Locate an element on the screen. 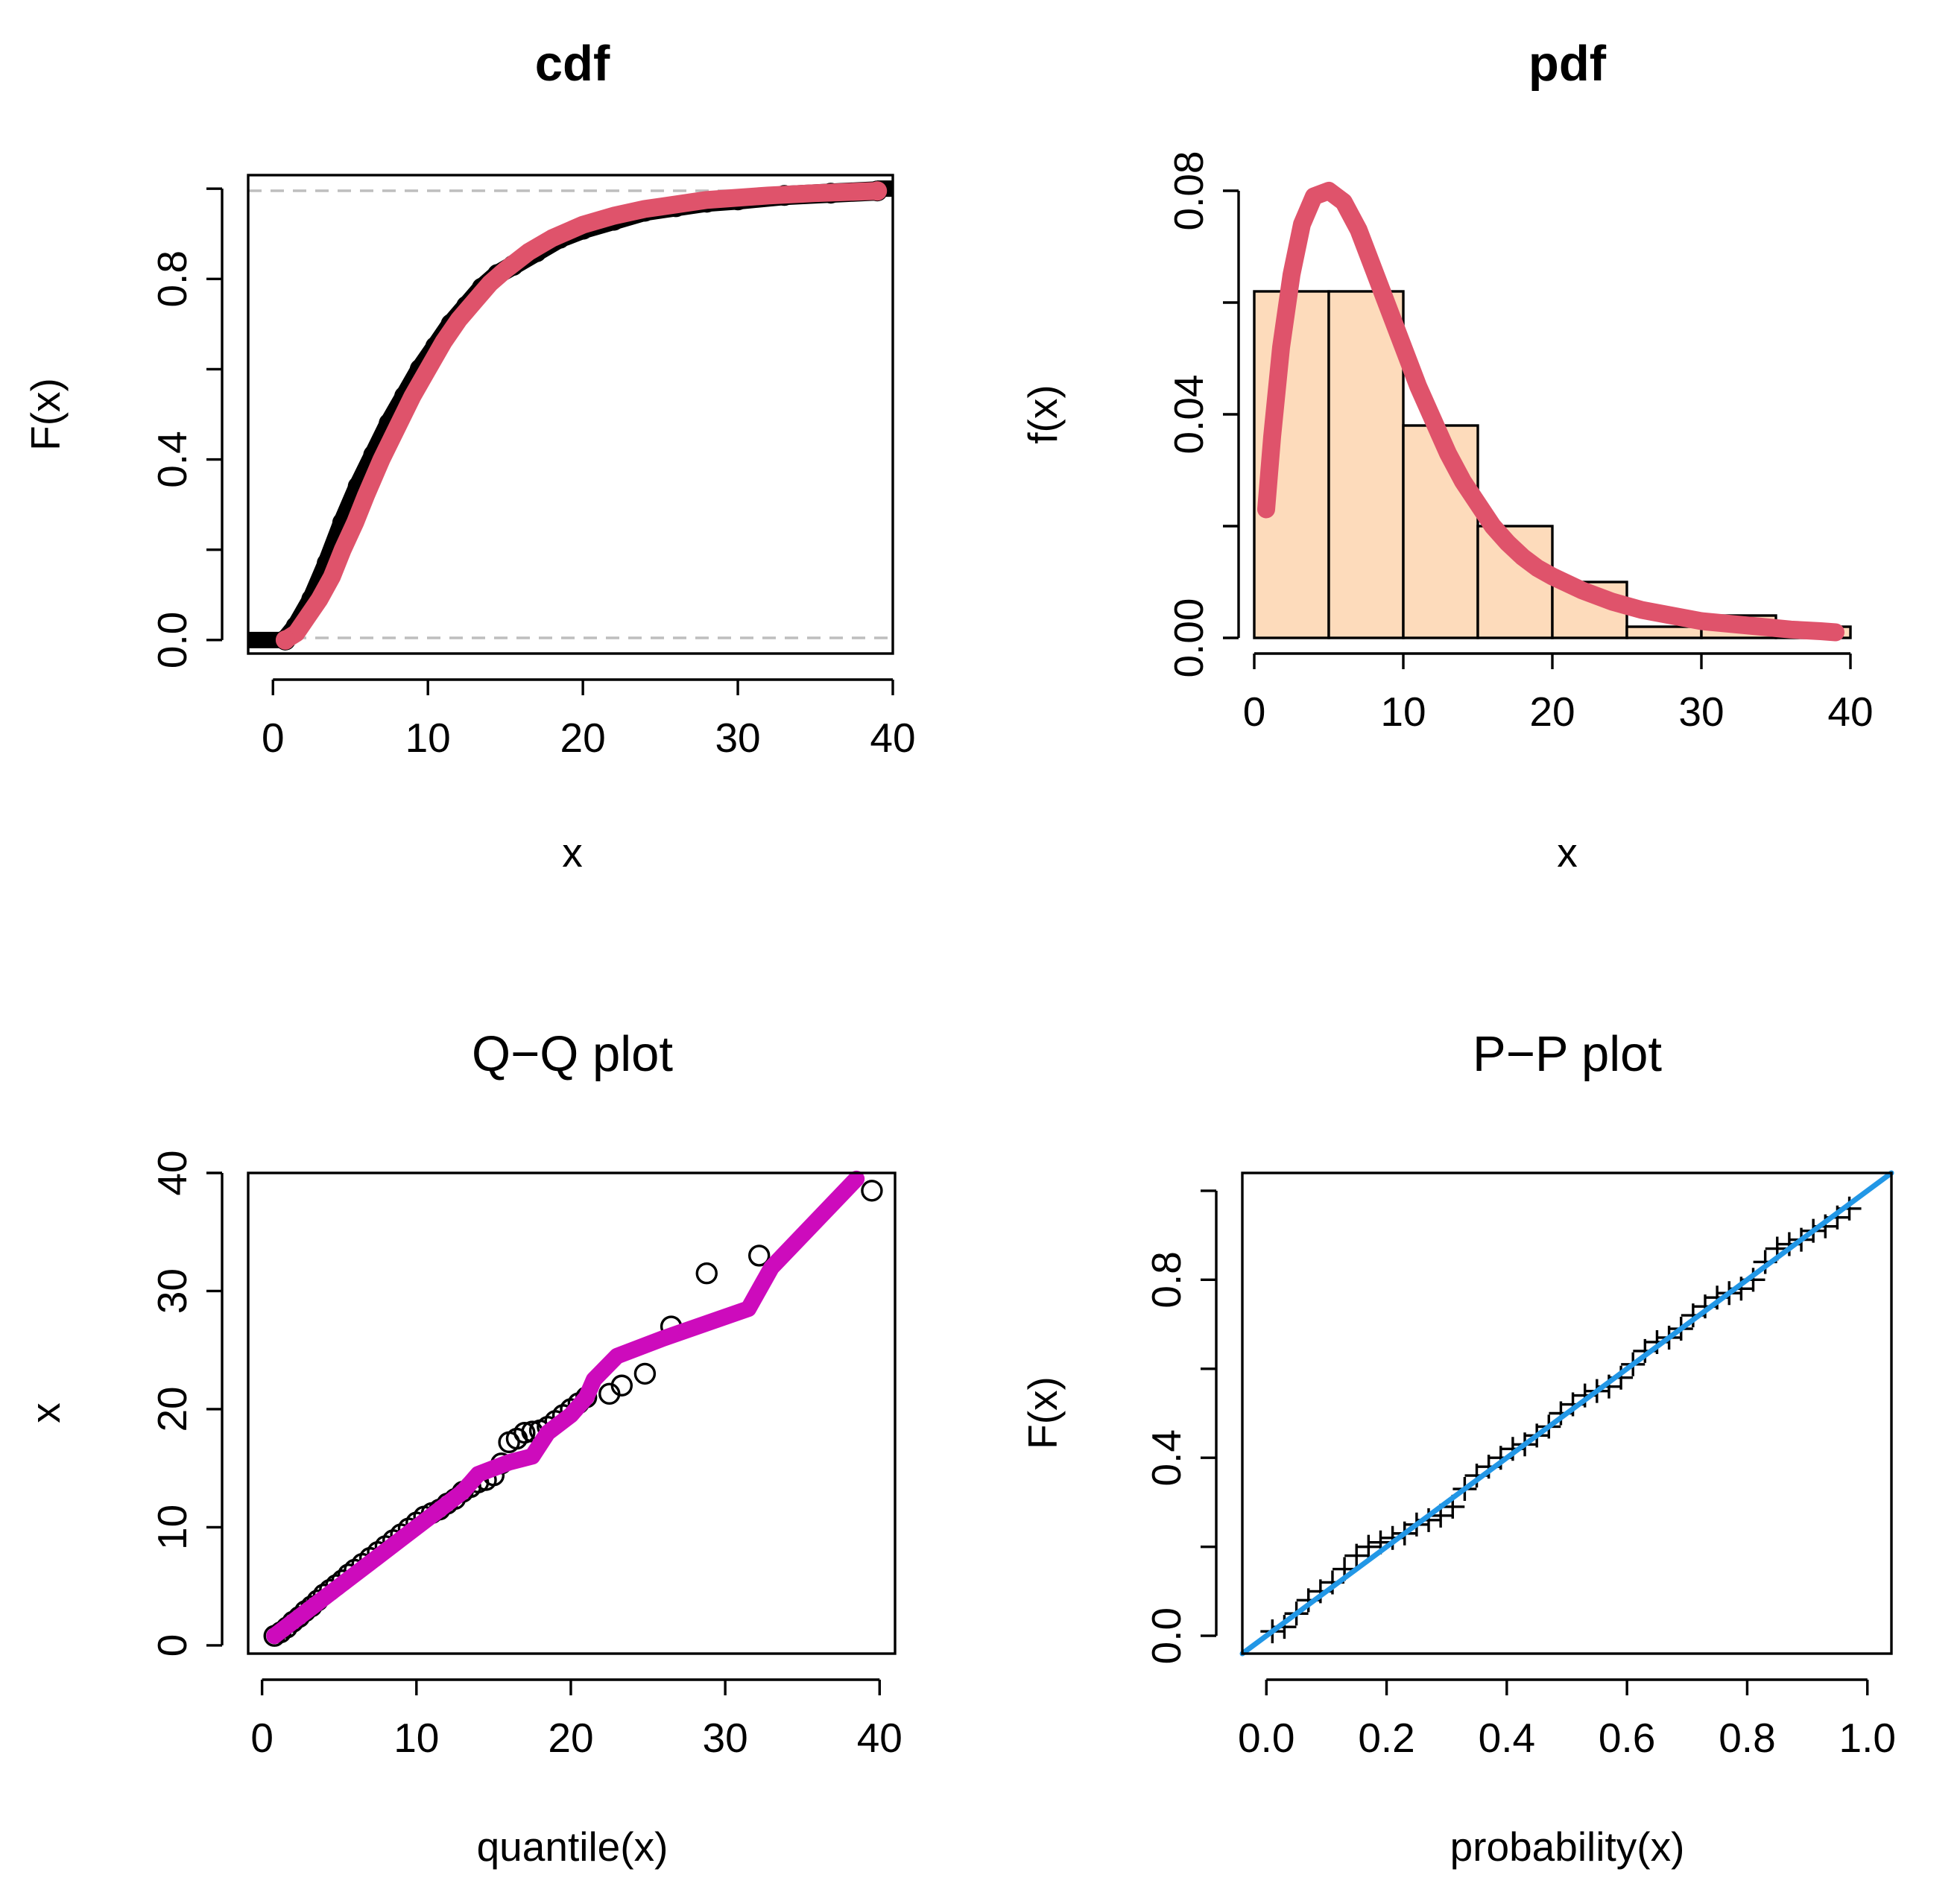 The height and width of the screenshot is (1904, 1960). pp-x-tick-label: 1.0 is located at coordinates (1868, 1738).